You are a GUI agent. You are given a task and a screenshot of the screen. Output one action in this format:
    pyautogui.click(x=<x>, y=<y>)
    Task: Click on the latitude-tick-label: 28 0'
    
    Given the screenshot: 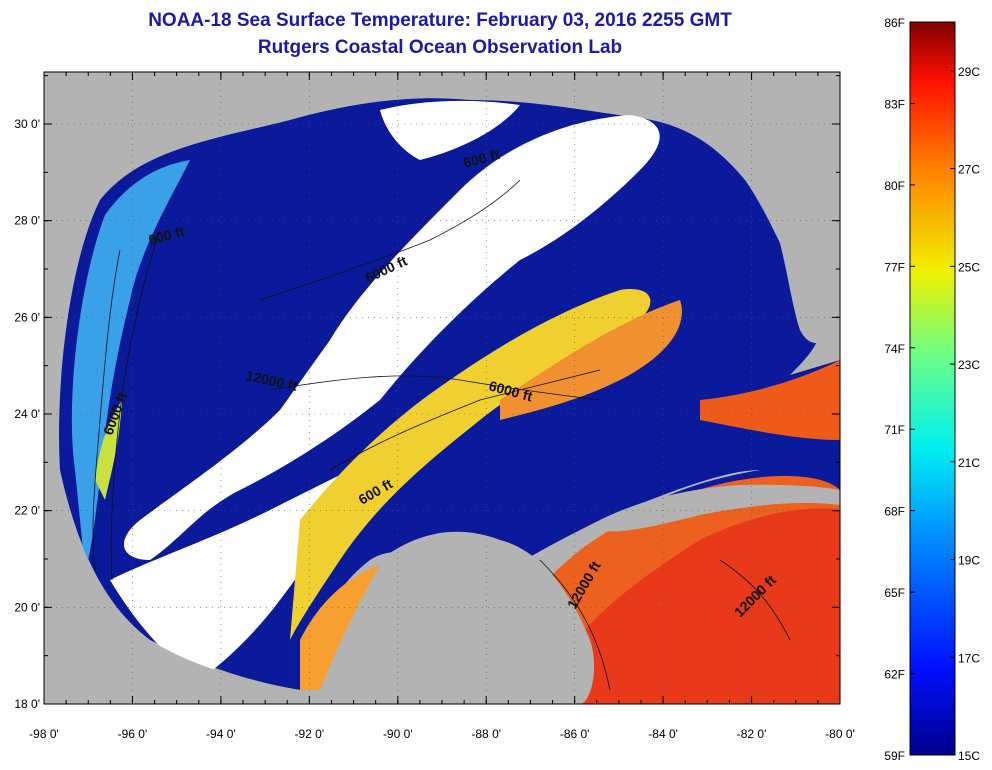 What is the action you would take?
    pyautogui.click(x=27, y=221)
    